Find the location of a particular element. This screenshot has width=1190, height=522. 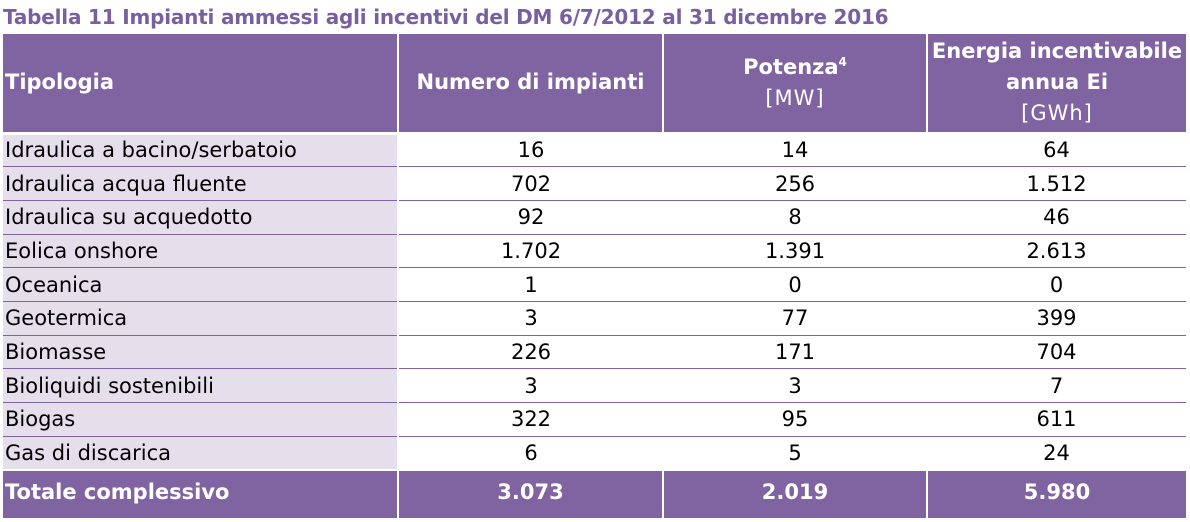

table-row: Gas di discarica 6 5 24 is located at coordinates (594, 453).